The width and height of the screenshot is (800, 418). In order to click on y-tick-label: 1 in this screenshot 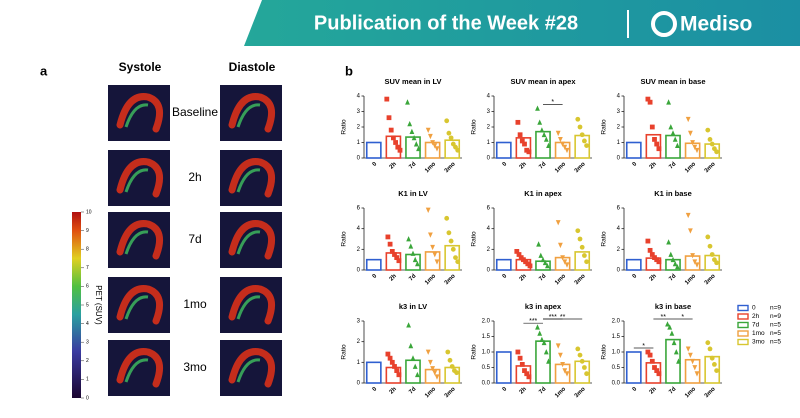, I will do `click(489, 143)`.